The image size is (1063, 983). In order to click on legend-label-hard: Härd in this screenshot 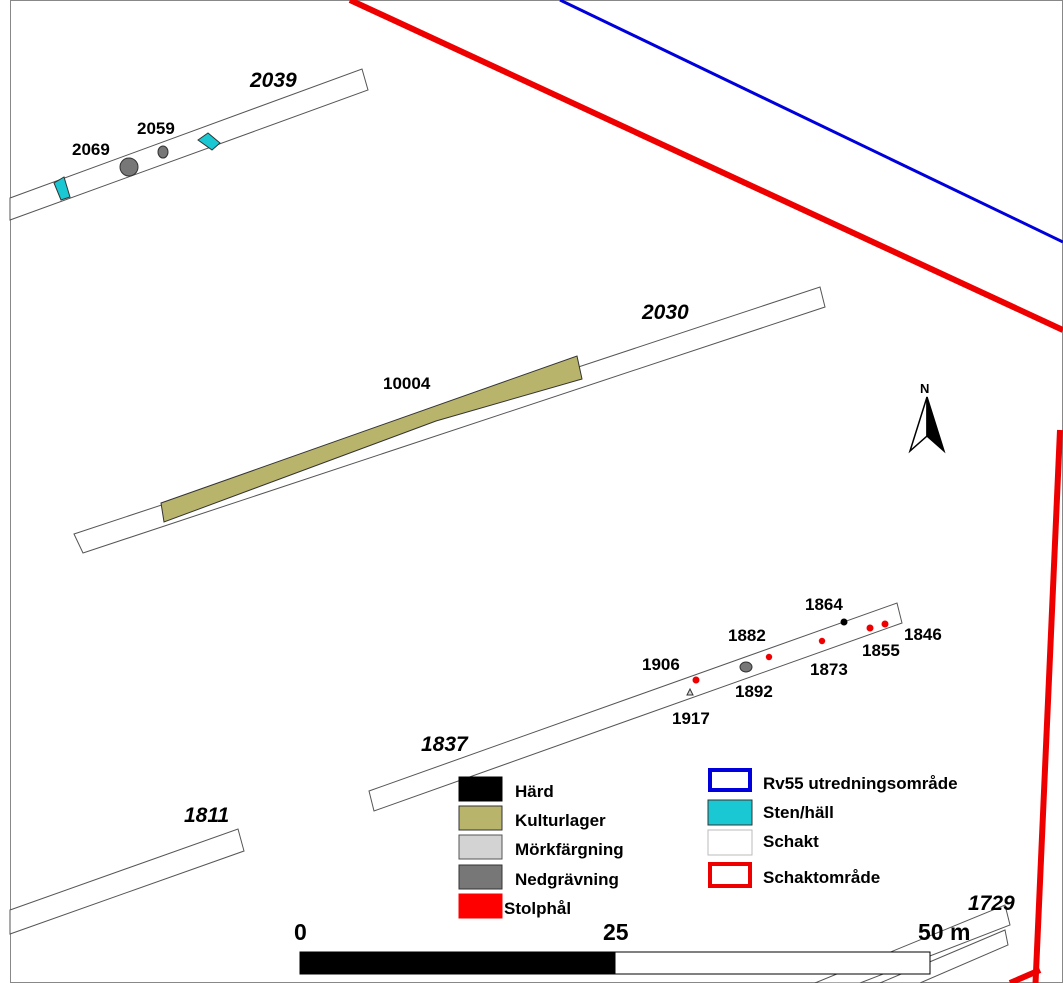, I will do `click(534, 791)`.